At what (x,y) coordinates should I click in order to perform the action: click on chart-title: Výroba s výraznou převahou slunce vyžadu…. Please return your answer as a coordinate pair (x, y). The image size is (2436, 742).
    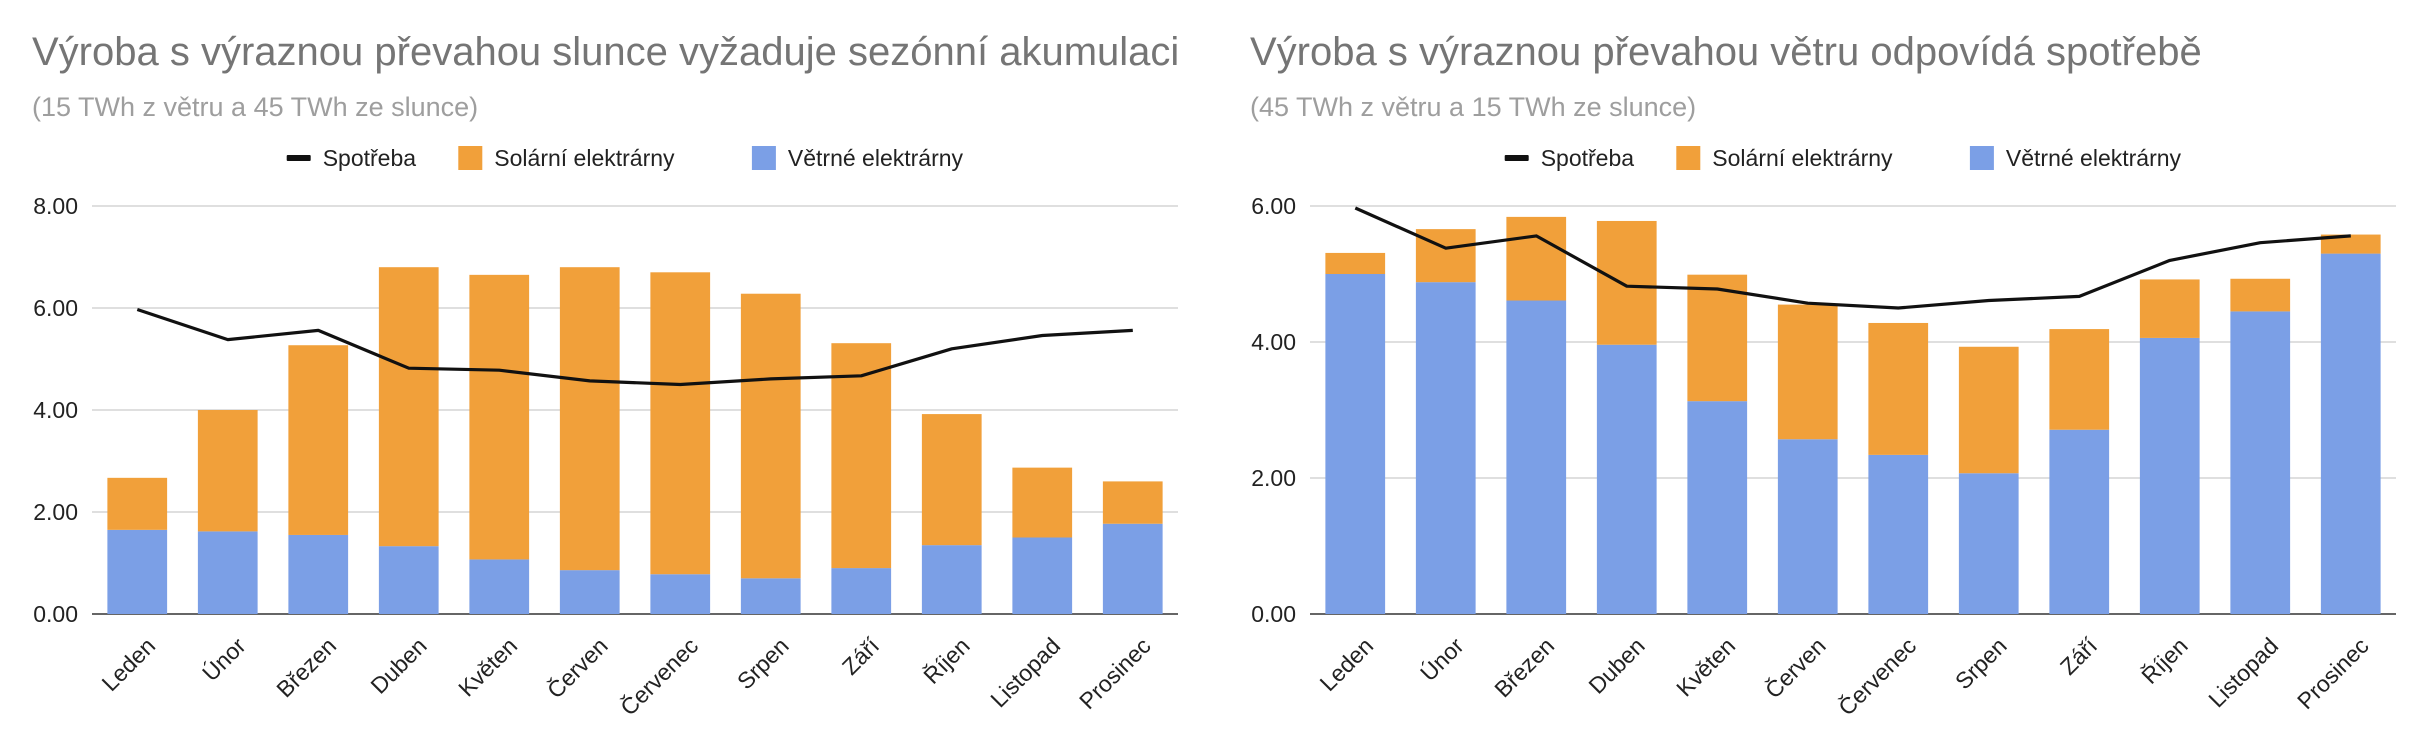
    Looking at the image, I should click on (606, 52).